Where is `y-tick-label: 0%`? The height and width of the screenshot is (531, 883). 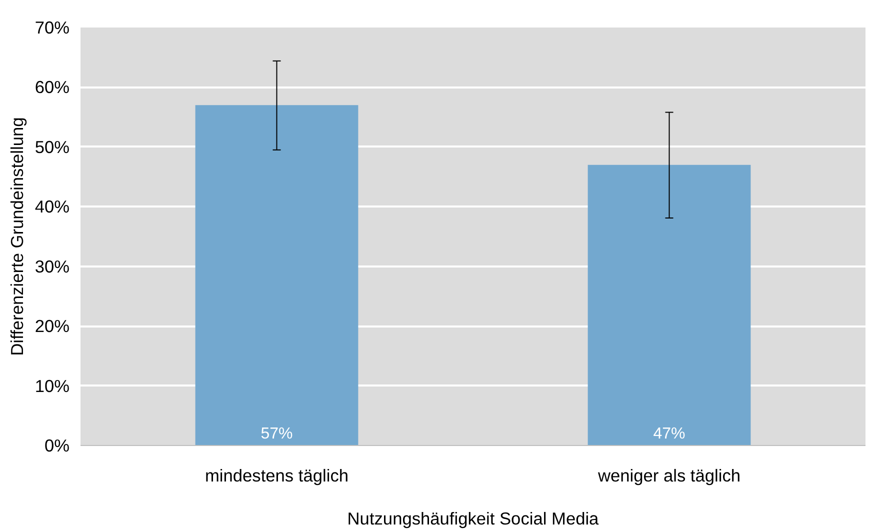 y-tick-label: 0% is located at coordinates (57, 446).